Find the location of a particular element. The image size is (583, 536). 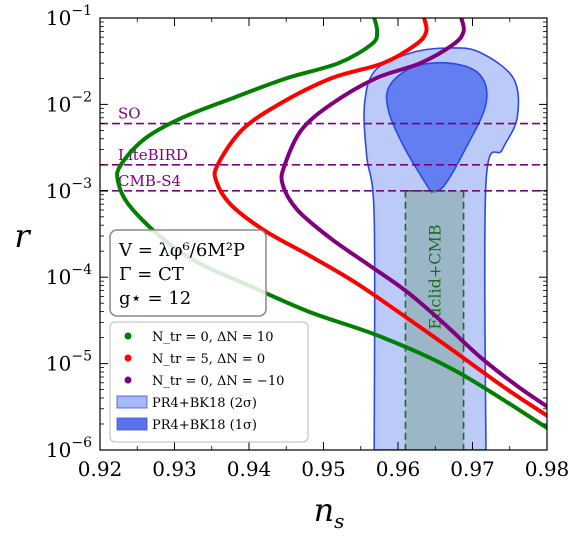

y-axis-title: r is located at coordinates (22, 236).